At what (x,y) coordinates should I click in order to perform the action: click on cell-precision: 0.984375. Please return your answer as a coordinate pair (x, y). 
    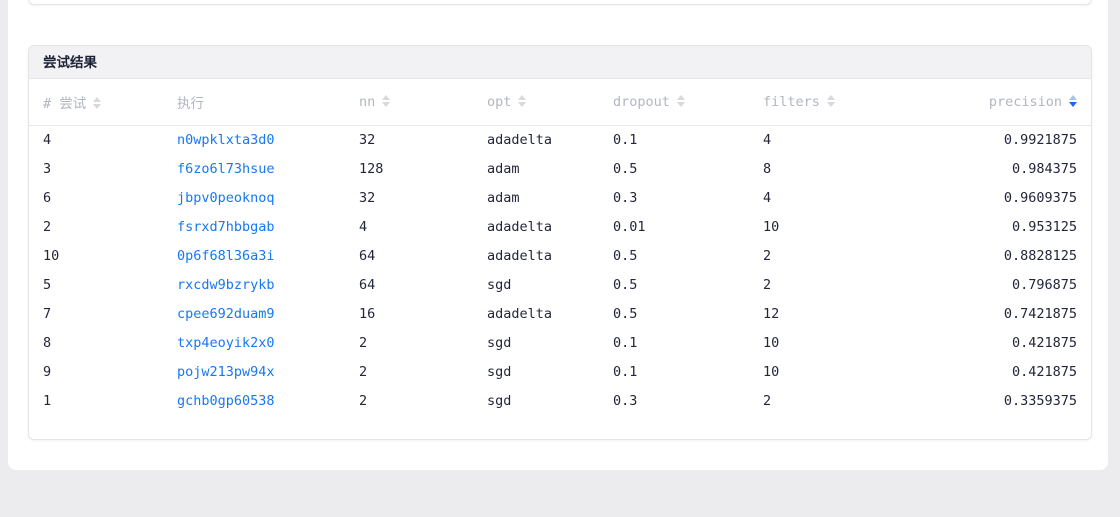
    Looking at the image, I should click on (1044, 168).